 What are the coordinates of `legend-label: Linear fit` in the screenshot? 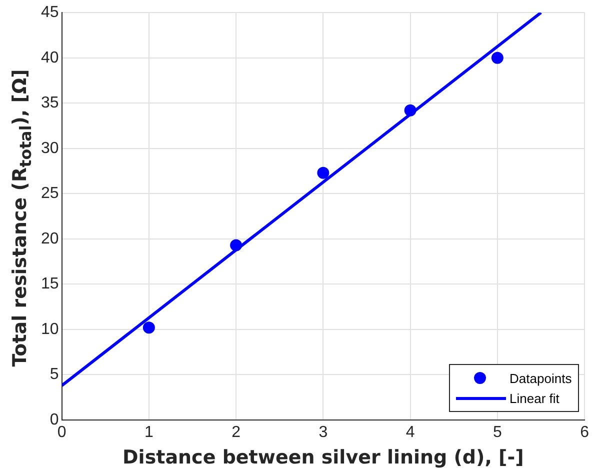 It's located at (535, 398).